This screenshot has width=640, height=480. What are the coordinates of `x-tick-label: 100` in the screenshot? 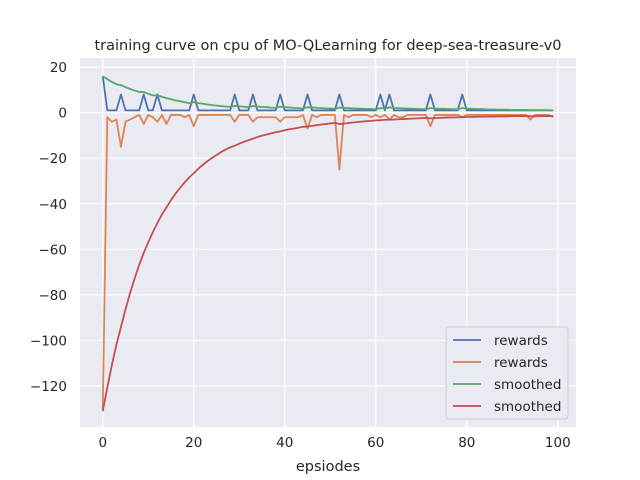 It's located at (558, 443).